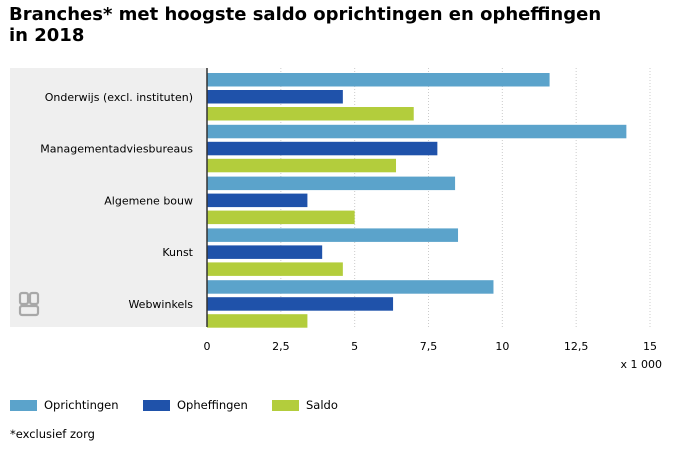 This screenshot has width=700, height=451. What do you see at coordinates (285, 405) in the screenshot?
I see `legend-swatch-saldo` at bounding box center [285, 405].